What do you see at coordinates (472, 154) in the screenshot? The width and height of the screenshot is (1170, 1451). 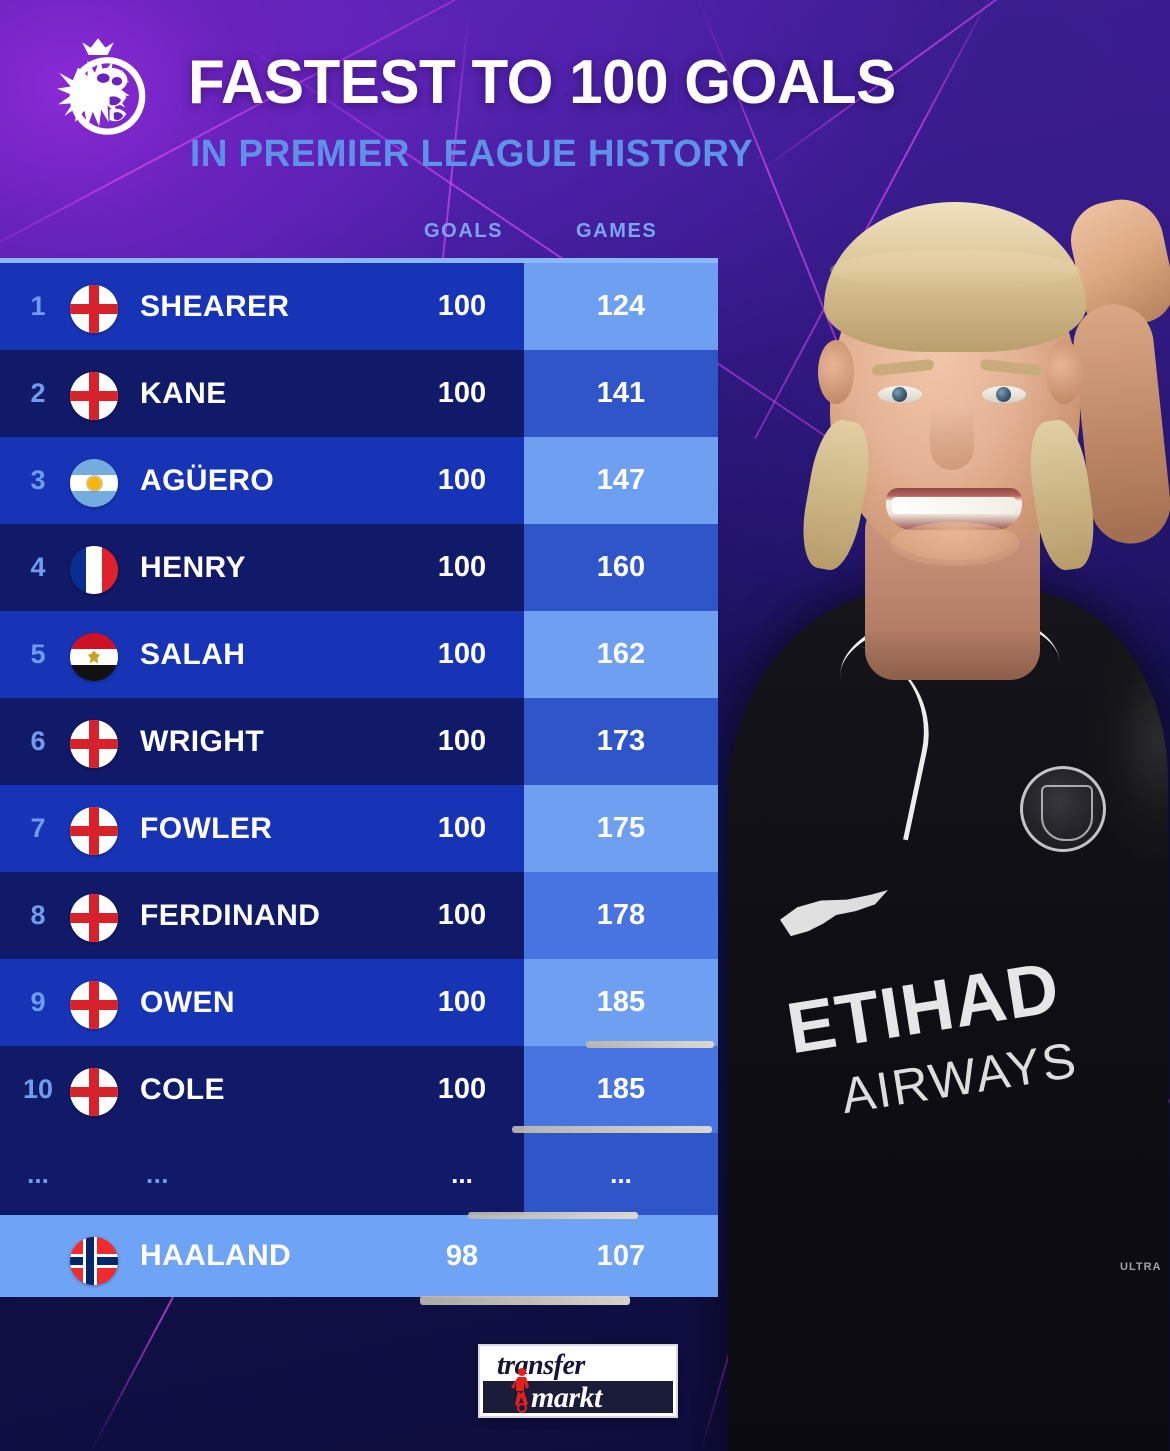 I see `page-subtitle: IN PREMIER LEAGUE HISTORY` at bounding box center [472, 154].